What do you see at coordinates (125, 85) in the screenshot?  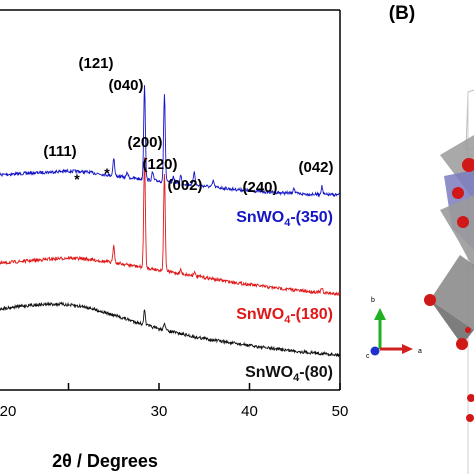 I see `peak-label-040: (040)` at bounding box center [125, 85].